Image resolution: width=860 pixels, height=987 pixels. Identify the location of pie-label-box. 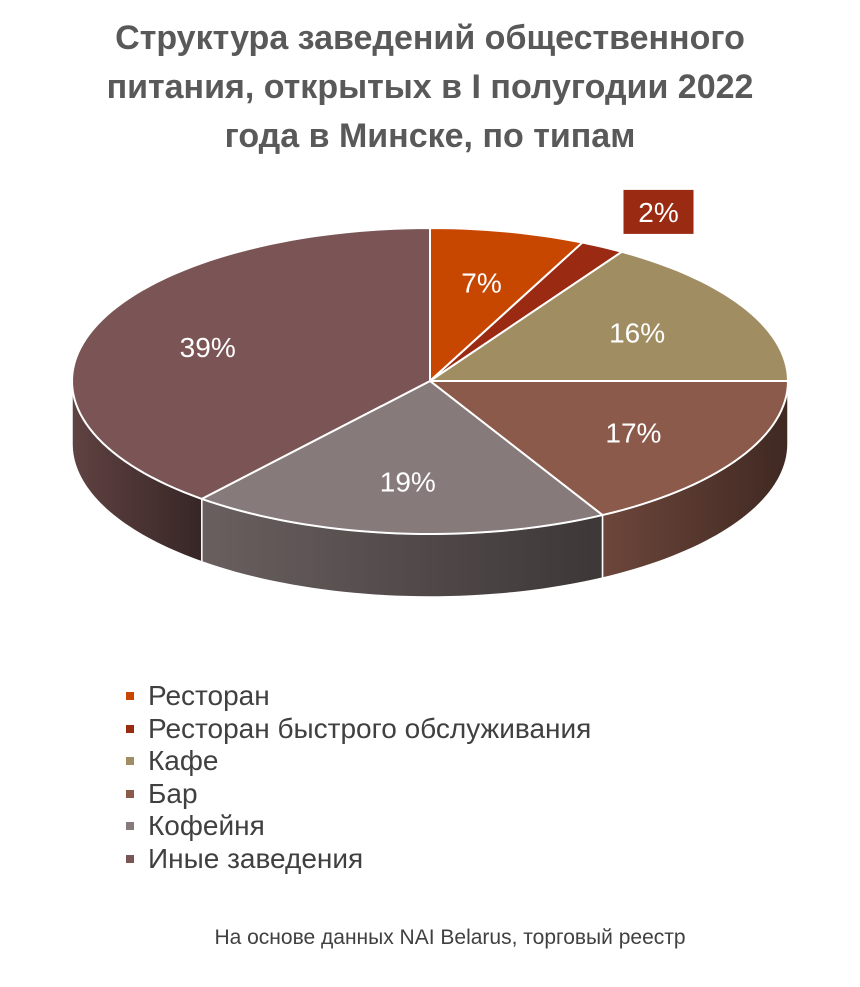
(658, 211).